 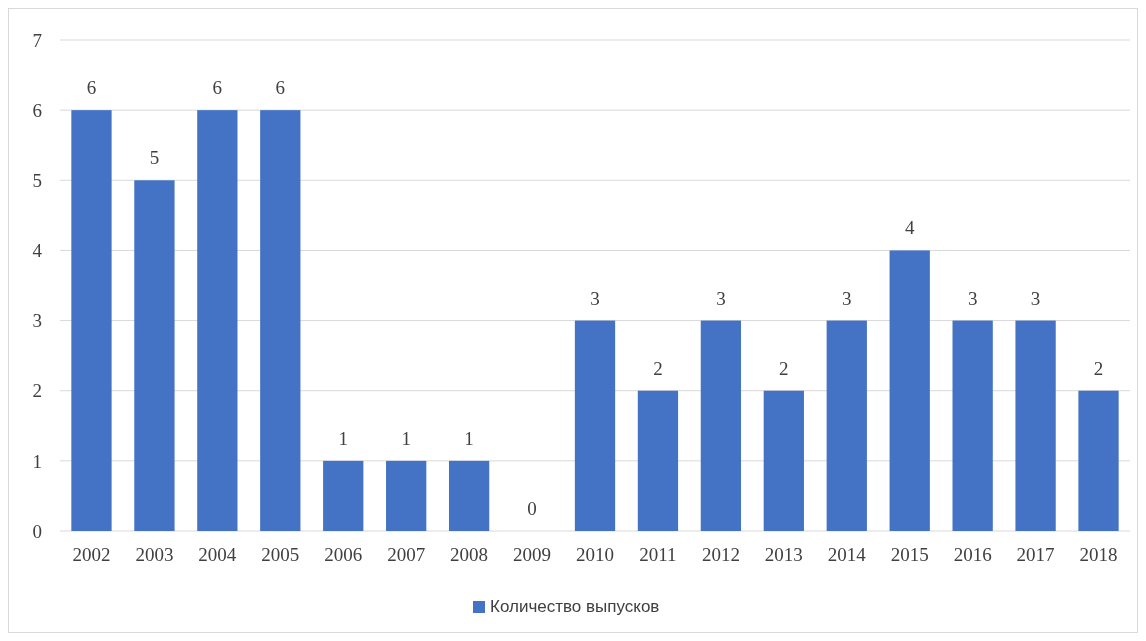 What do you see at coordinates (217, 554) in the screenshot?
I see `x-tick-label: 2004` at bounding box center [217, 554].